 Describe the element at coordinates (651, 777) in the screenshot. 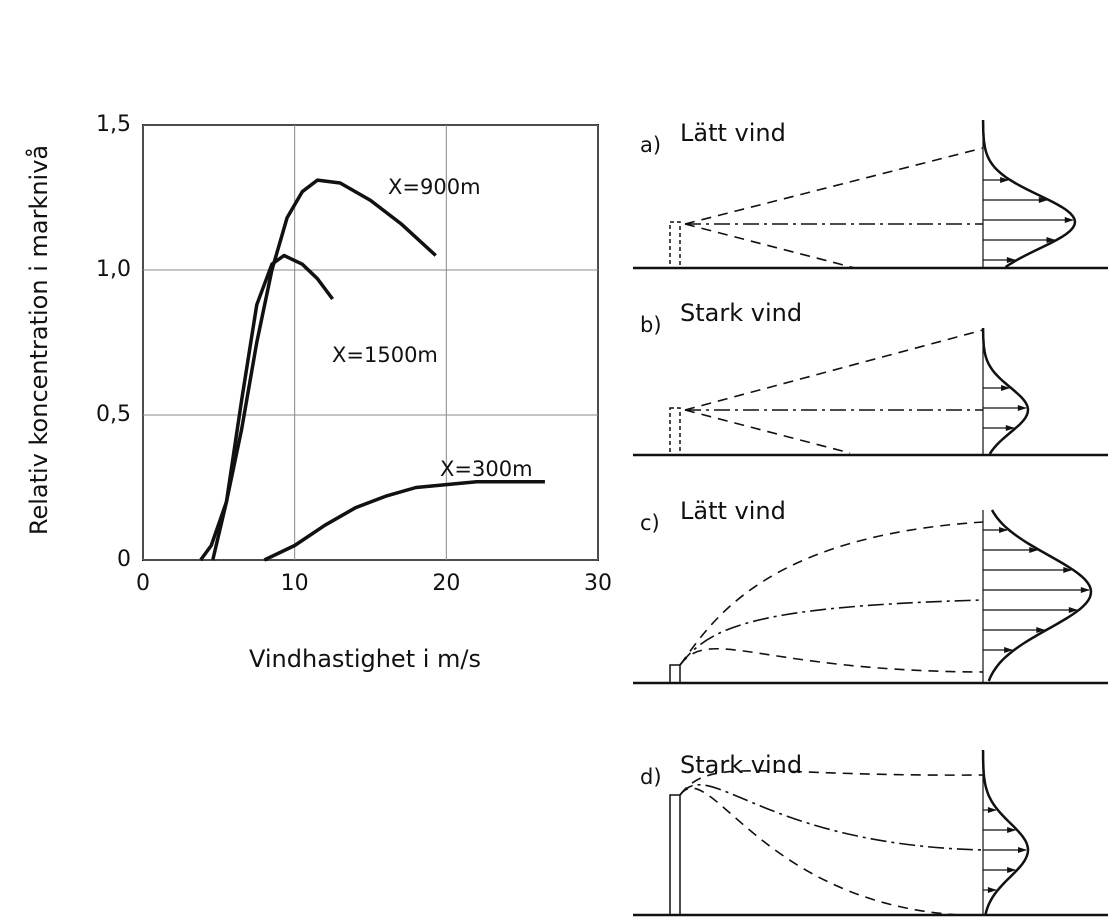

I see `panel-letter: d)` at that location.